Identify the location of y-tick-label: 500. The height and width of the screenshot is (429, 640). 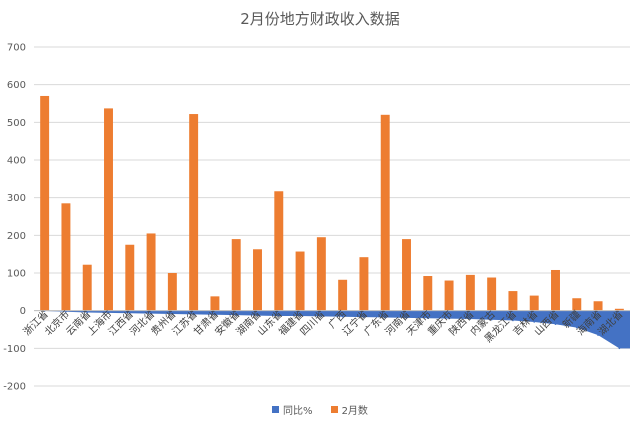
(16, 123).